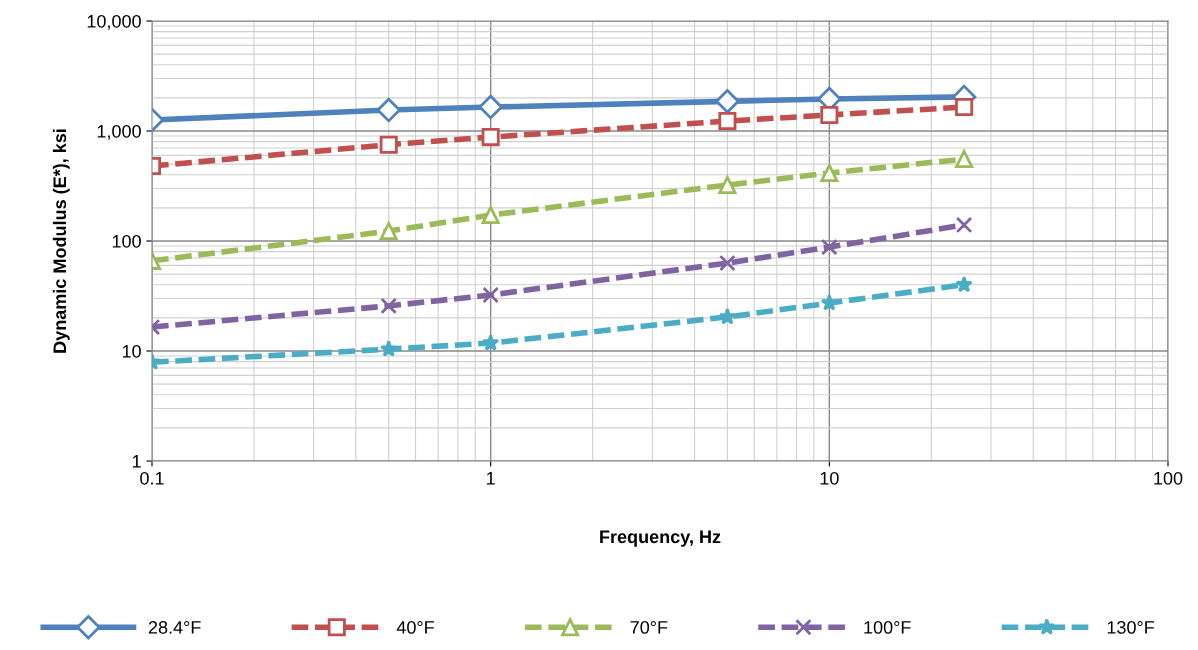 This screenshot has height=650, width=1198. What do you see at coordinates (415, 627) in the screenshot?
I see `legend-label: 40°F` at bounding box center [415, 627].